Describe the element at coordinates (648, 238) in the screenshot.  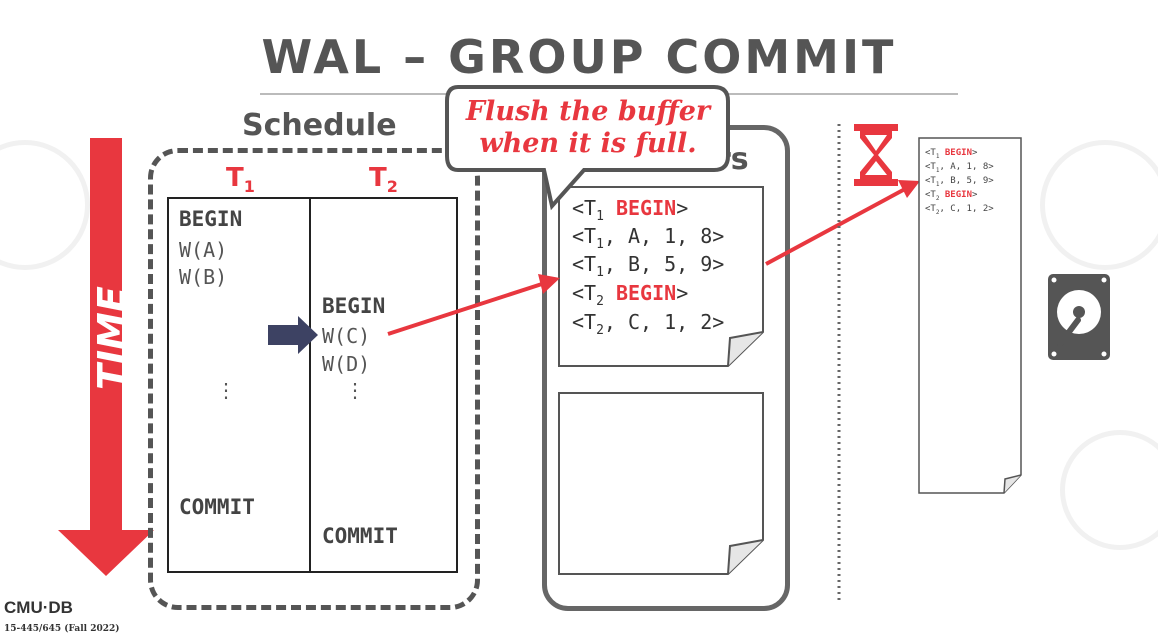
I see `buffer-entry-2: <T1, A, 1, 8>` at that location.